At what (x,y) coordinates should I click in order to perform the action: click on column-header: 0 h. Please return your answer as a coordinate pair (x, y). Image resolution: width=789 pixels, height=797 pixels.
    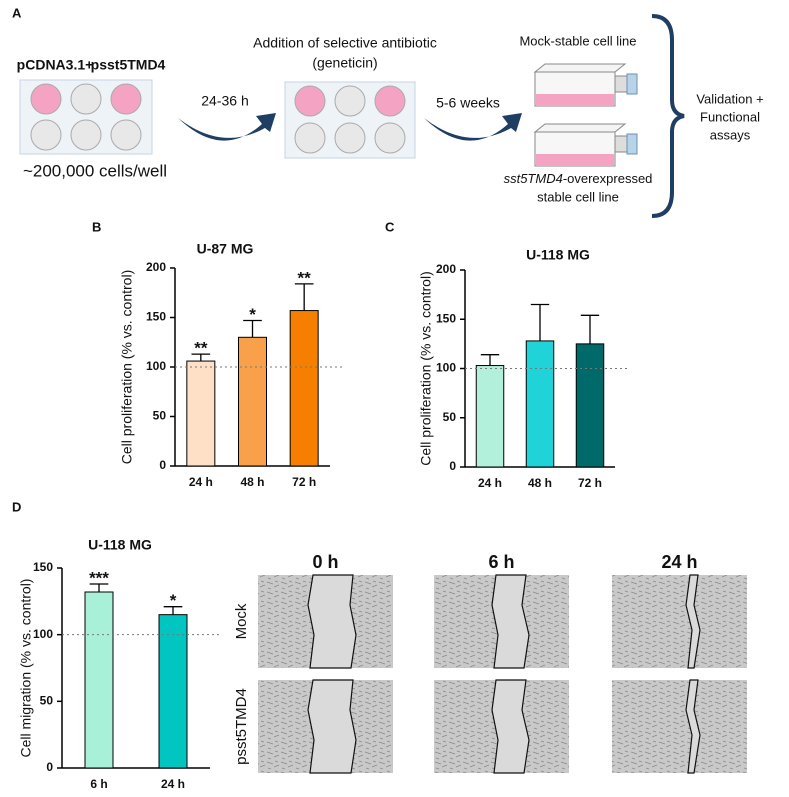
    Looking at the image, I should click on (325, 562).